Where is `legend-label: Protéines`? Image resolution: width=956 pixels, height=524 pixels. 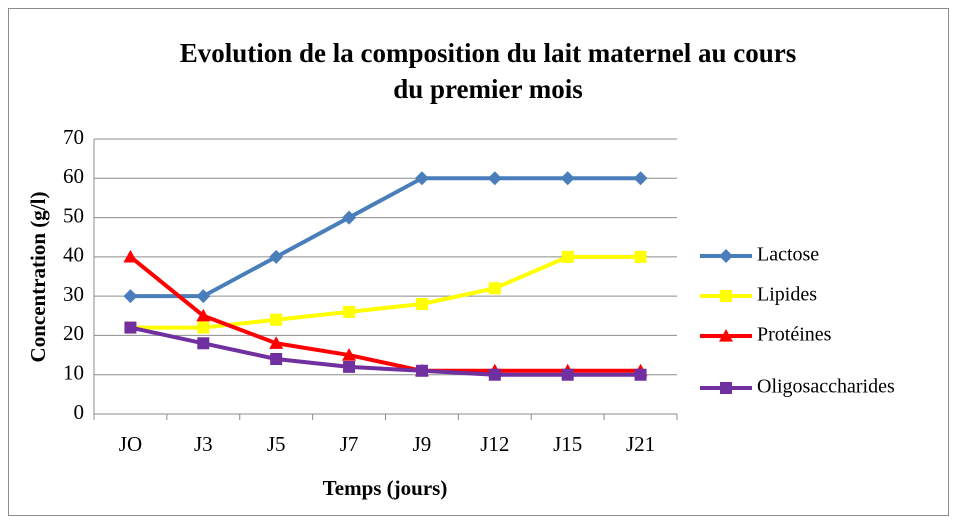 legend-label: Protéines is located at coordinates (794, 335).